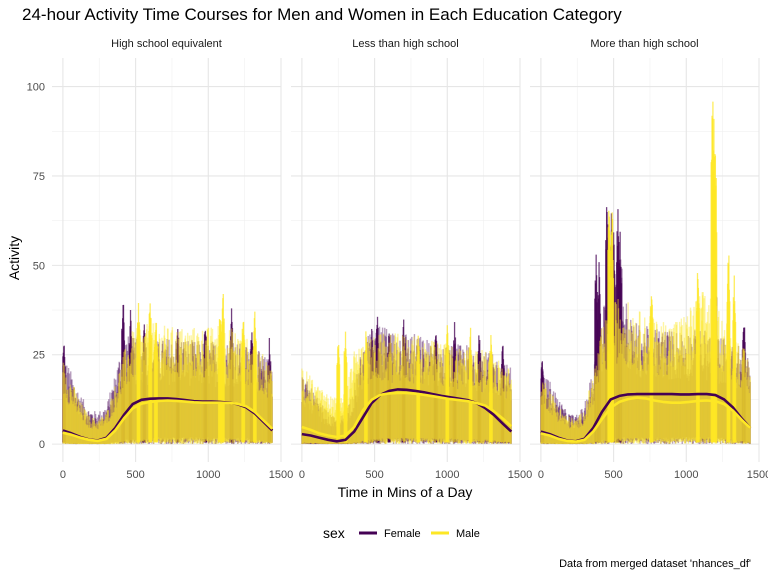 Image resolution: width=768 pixels, height=576 pixels. What do you see at coordinates (14, 258) in the screenshot?
I see `y-axis-title: Activity` at bounding box center [14, 258].